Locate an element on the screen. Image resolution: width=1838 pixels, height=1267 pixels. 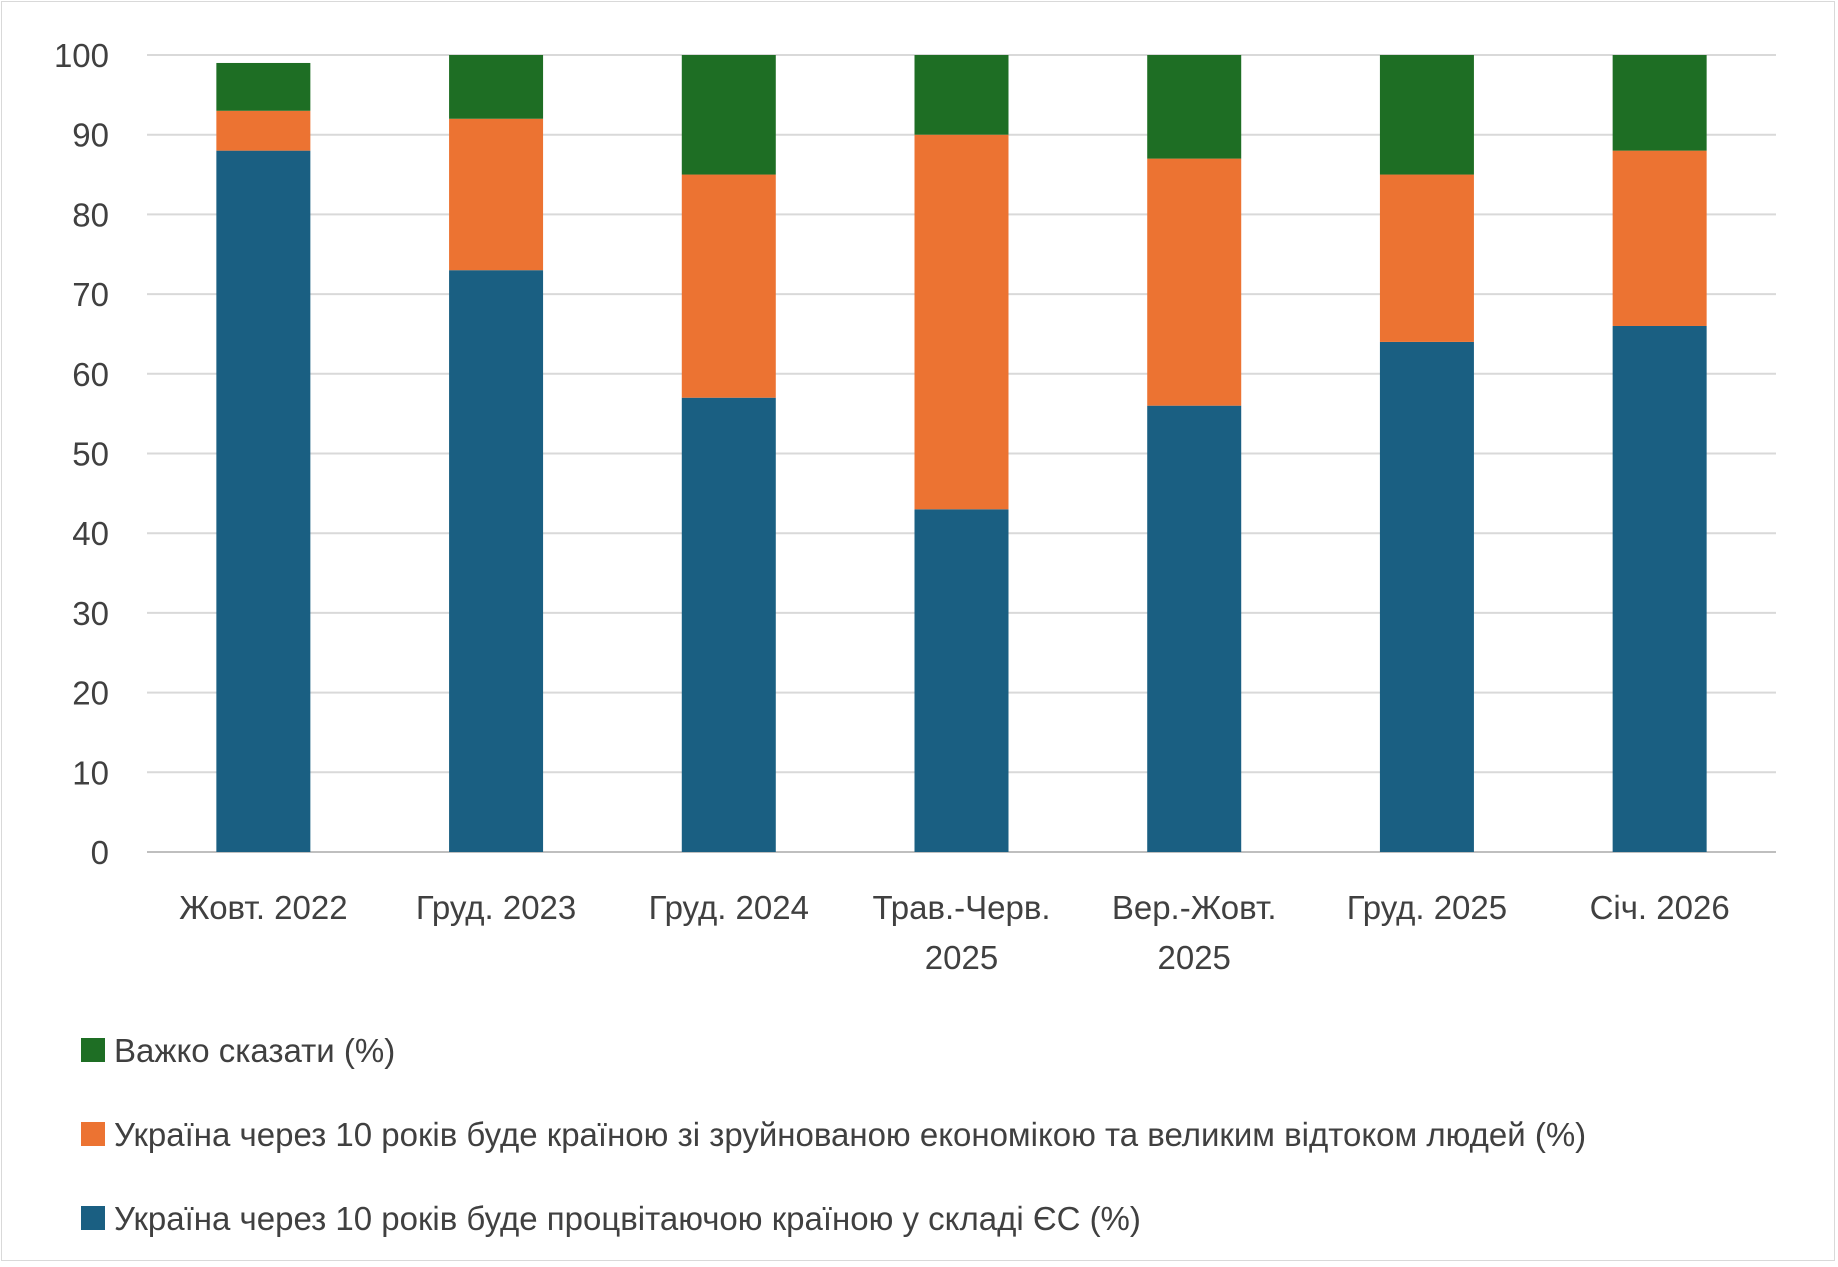
x-category-label: Жовт. 2022 is located at coordinates (263, 907).